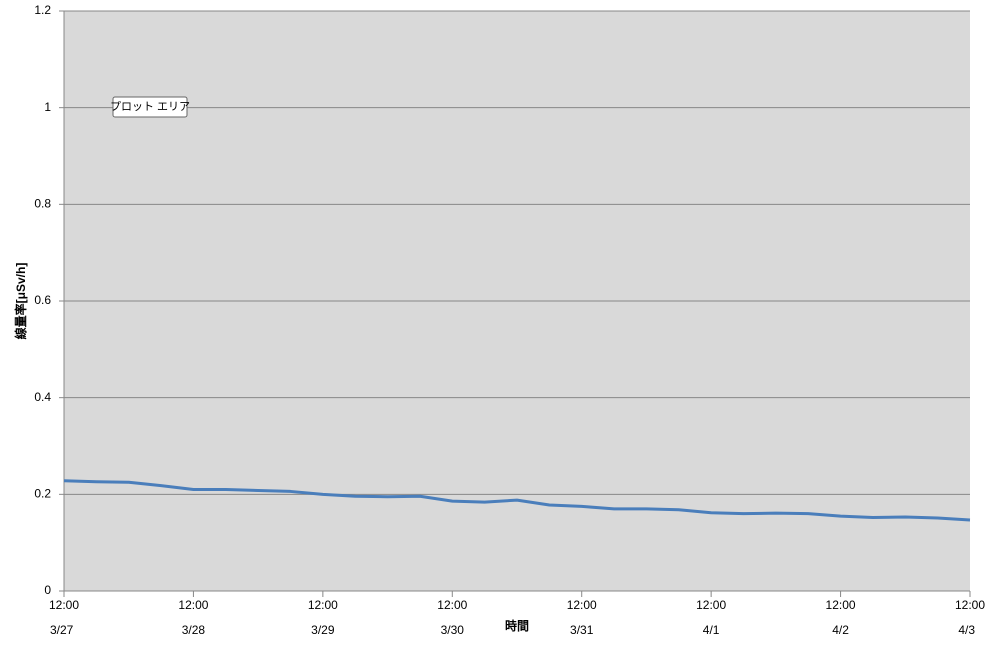 Image resolution: width=995 pixels, height=649 pixels. I want to click on x-axis-title: 時間, so click(517, 625).